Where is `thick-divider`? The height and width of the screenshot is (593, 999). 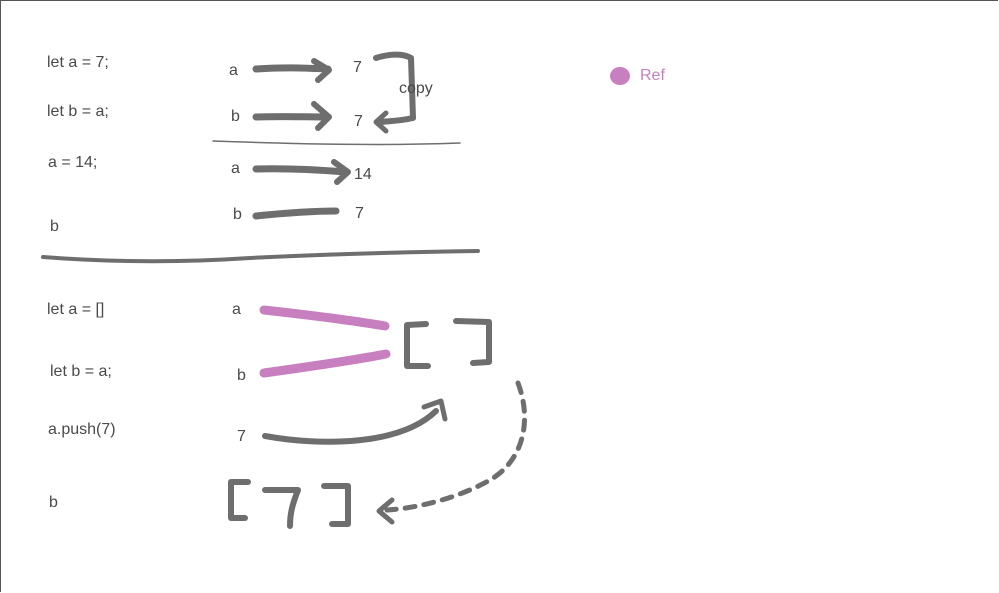 thick-divider is located at coordinates (260, 256).